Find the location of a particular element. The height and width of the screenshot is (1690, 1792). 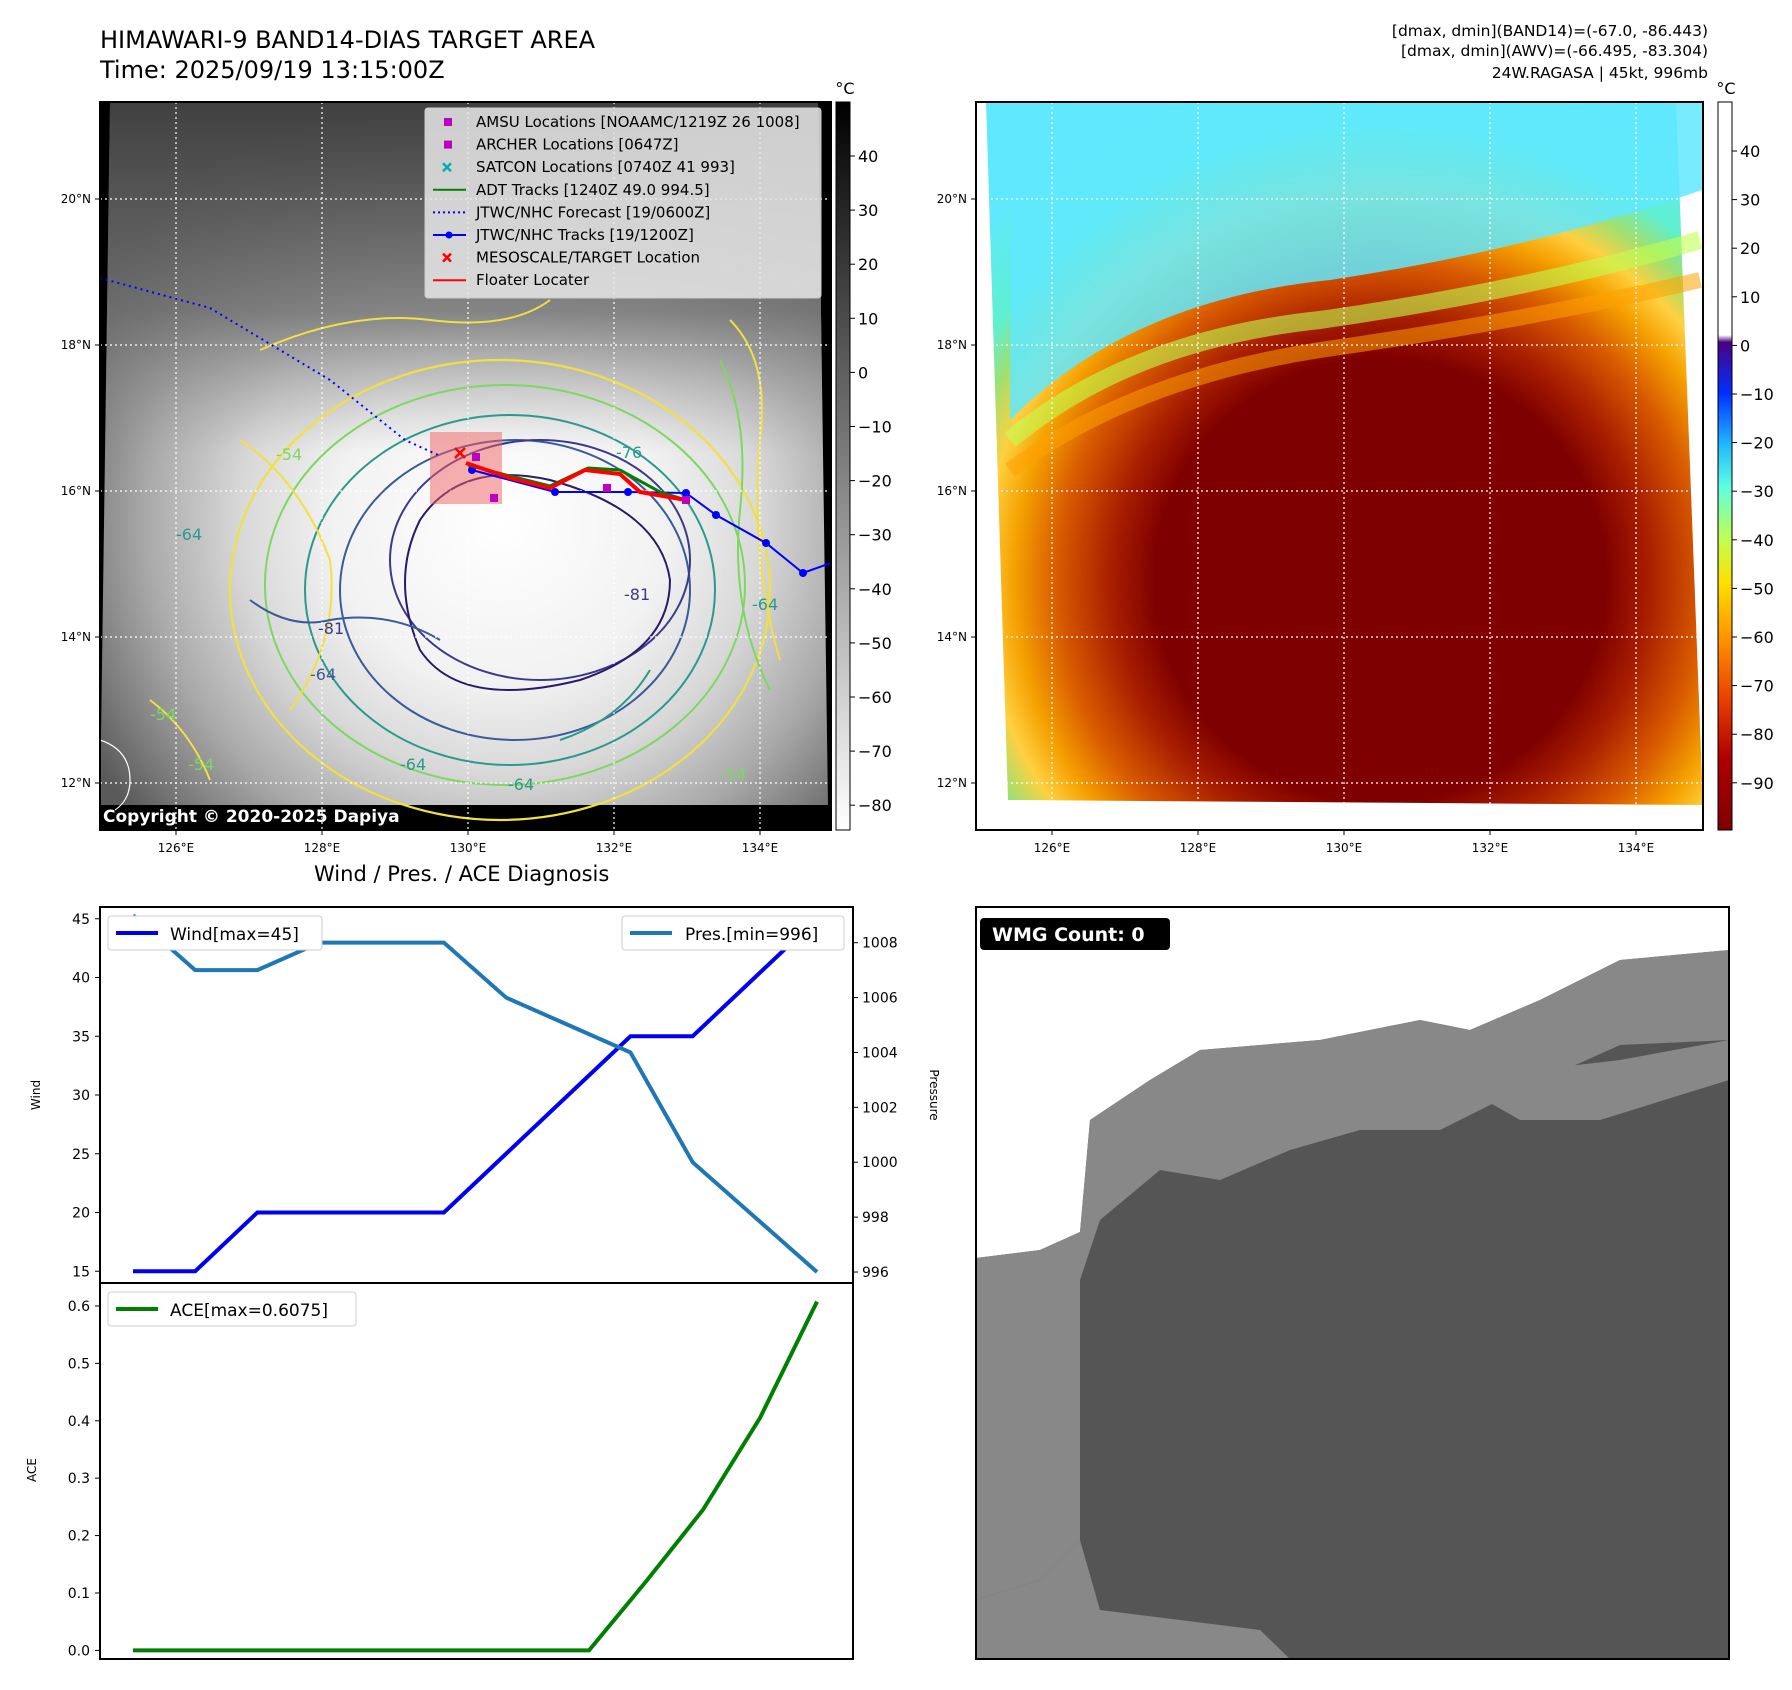

wind-tick-label: 20 is located at coordinates (81, 1214).